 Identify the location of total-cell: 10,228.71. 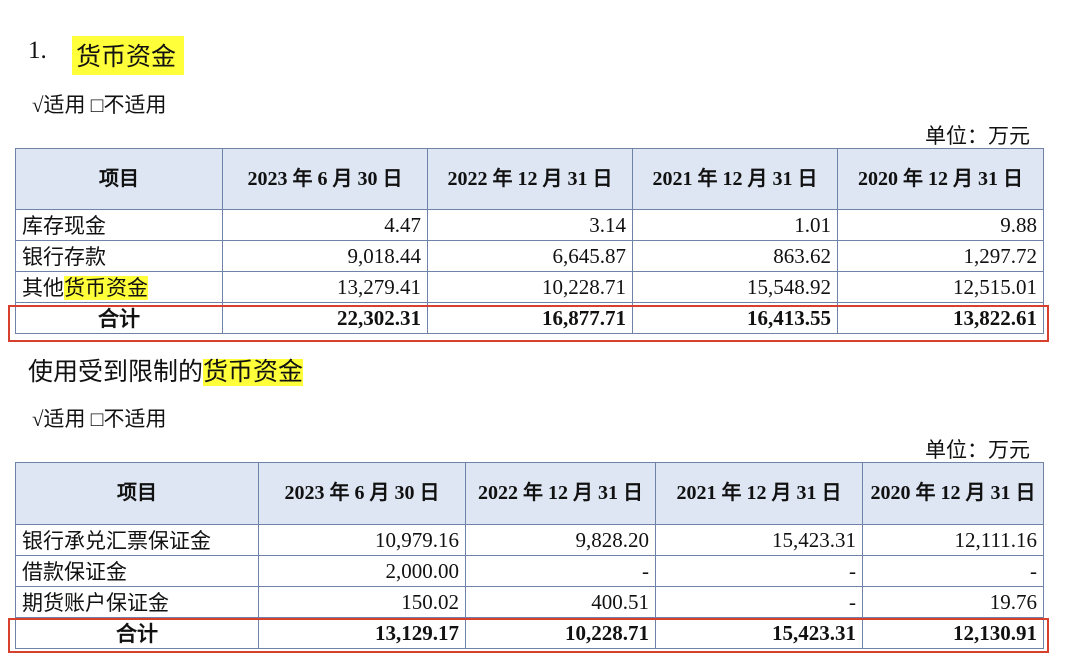
(560, 633).